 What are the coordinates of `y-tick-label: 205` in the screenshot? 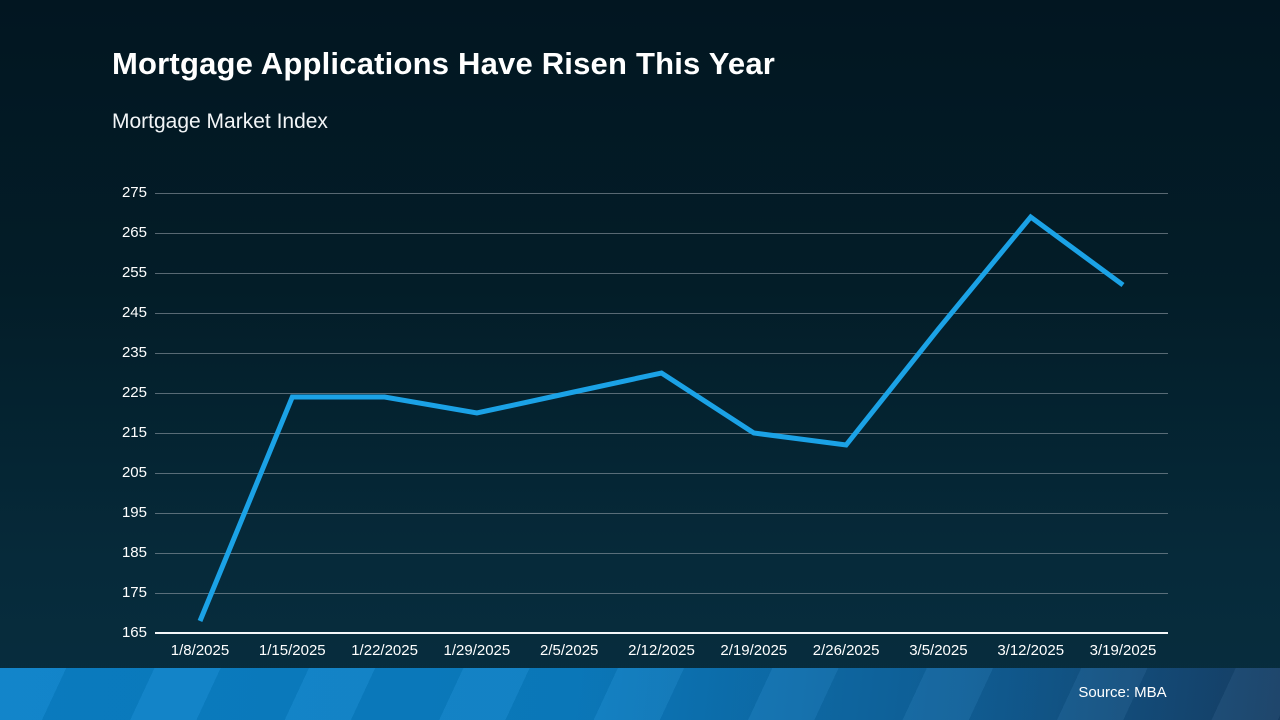 It's located at (134, 472).